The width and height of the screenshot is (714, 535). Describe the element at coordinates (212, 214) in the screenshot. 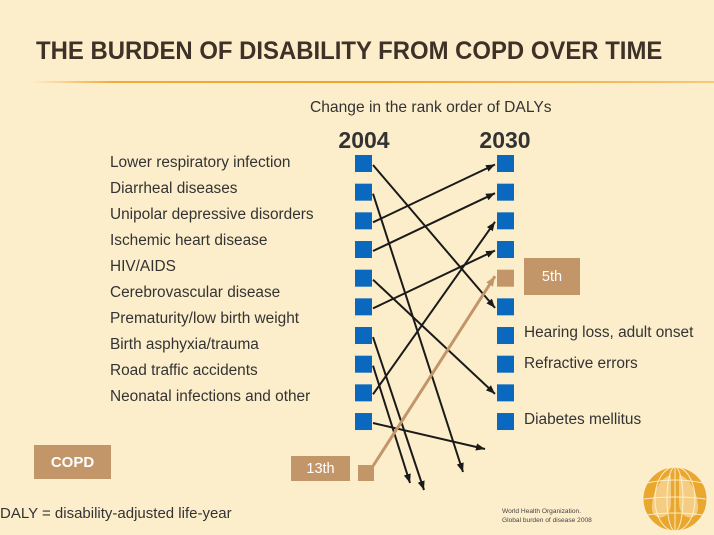

I see `left-label-rank-3: Unipolar depressive disorders` at that location.